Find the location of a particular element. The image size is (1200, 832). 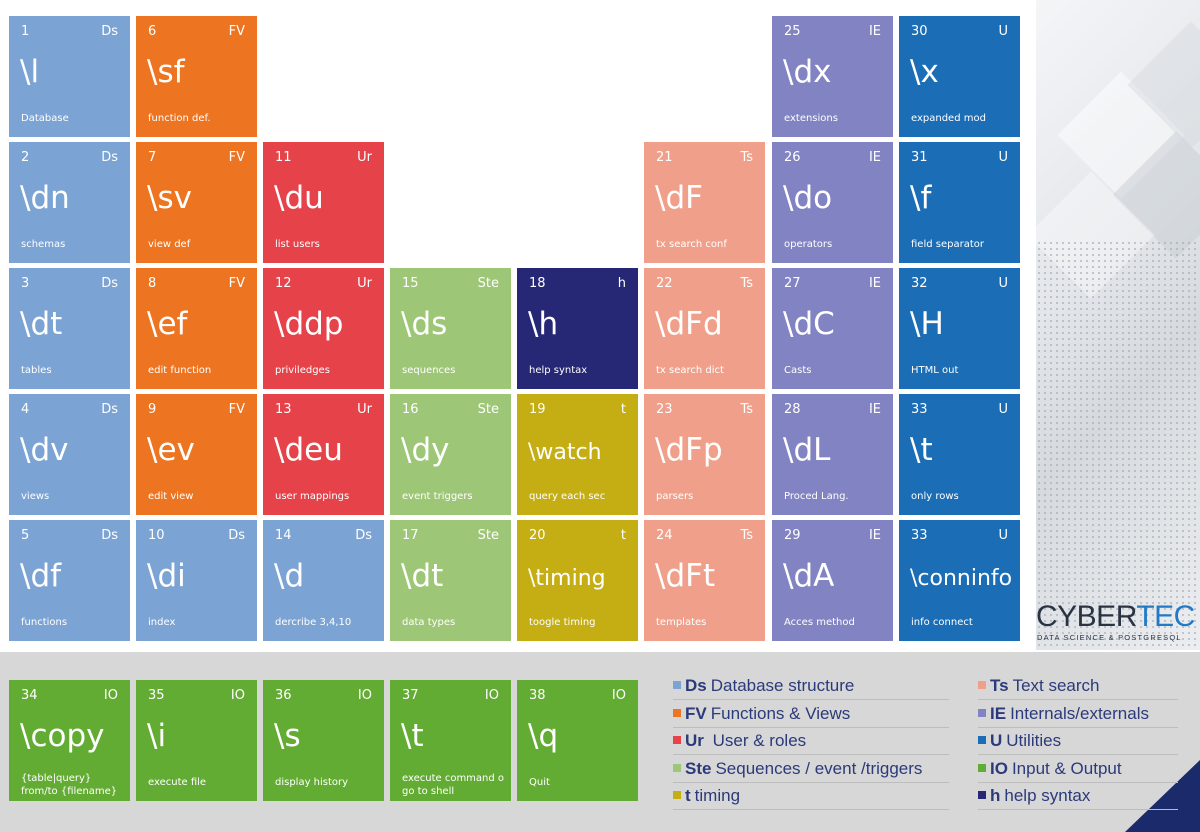

tile-command: \ddp is located at coordinates (309, 324).